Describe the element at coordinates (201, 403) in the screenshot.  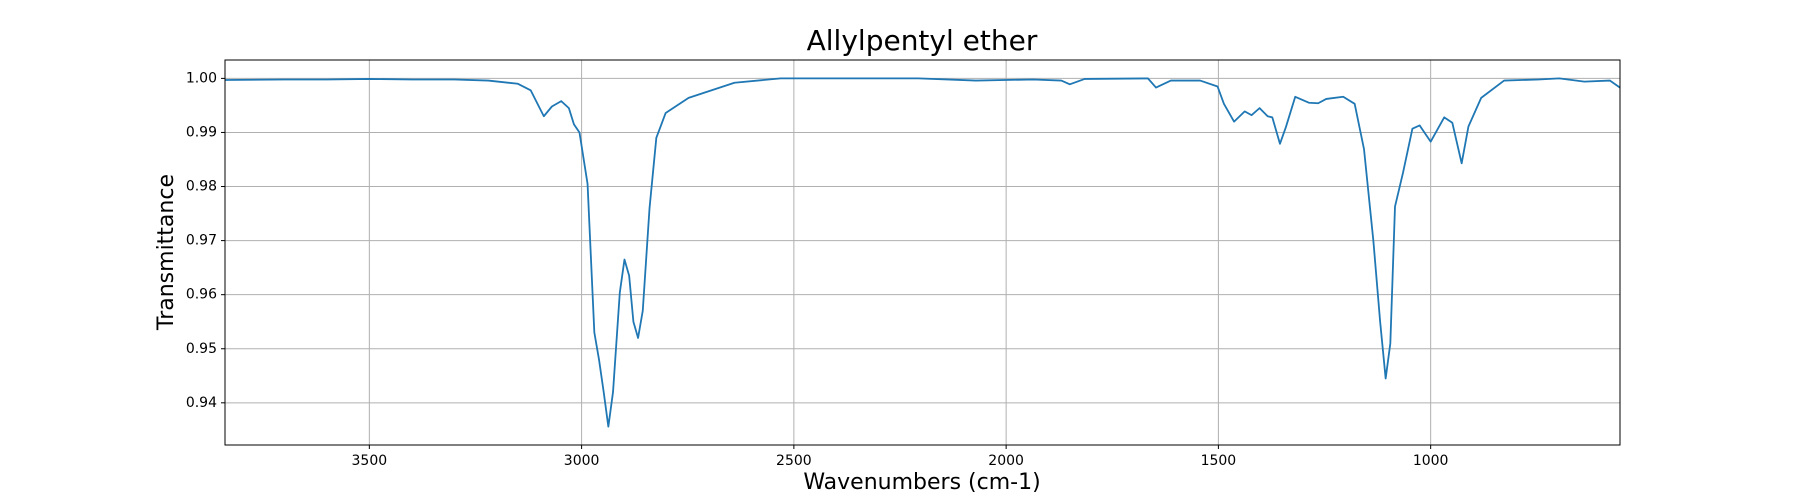
I see `y-tick-label: 0.94` at that location.